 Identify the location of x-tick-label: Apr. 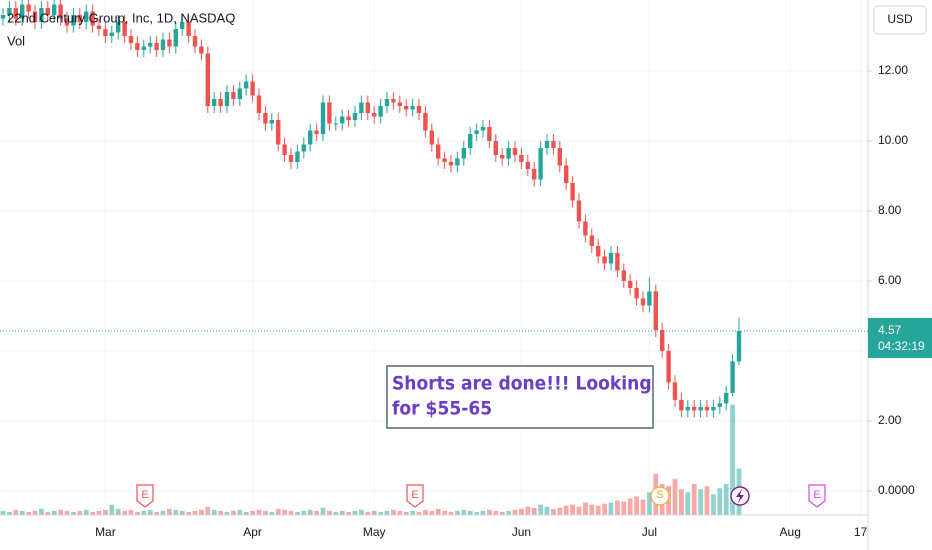
(252, 532).